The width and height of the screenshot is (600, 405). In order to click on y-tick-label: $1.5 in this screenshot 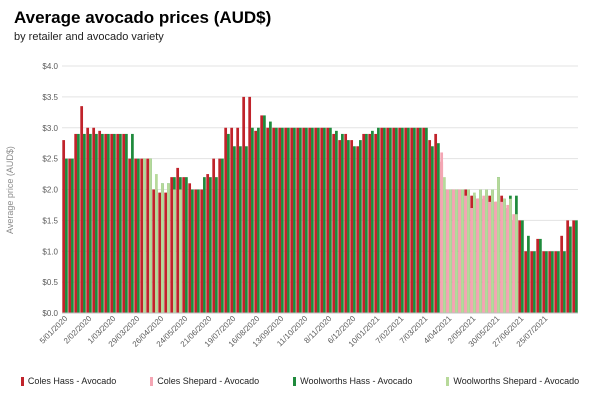, I will do `click(50, 220)`.